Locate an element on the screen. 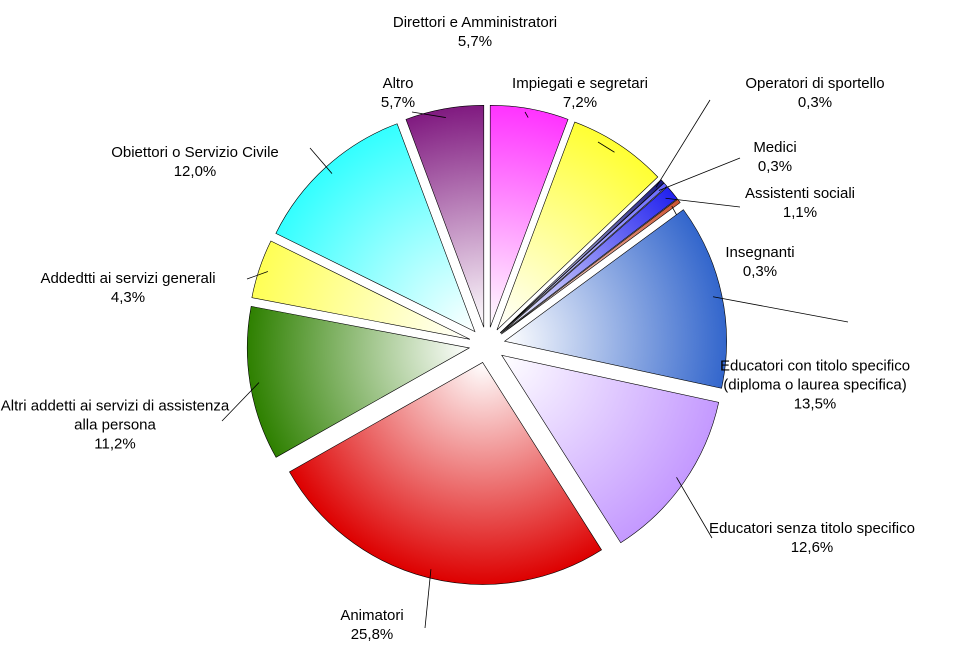 This screenshot has width=971, height=649. category-label: Medici is located at coordinates (775, 147).